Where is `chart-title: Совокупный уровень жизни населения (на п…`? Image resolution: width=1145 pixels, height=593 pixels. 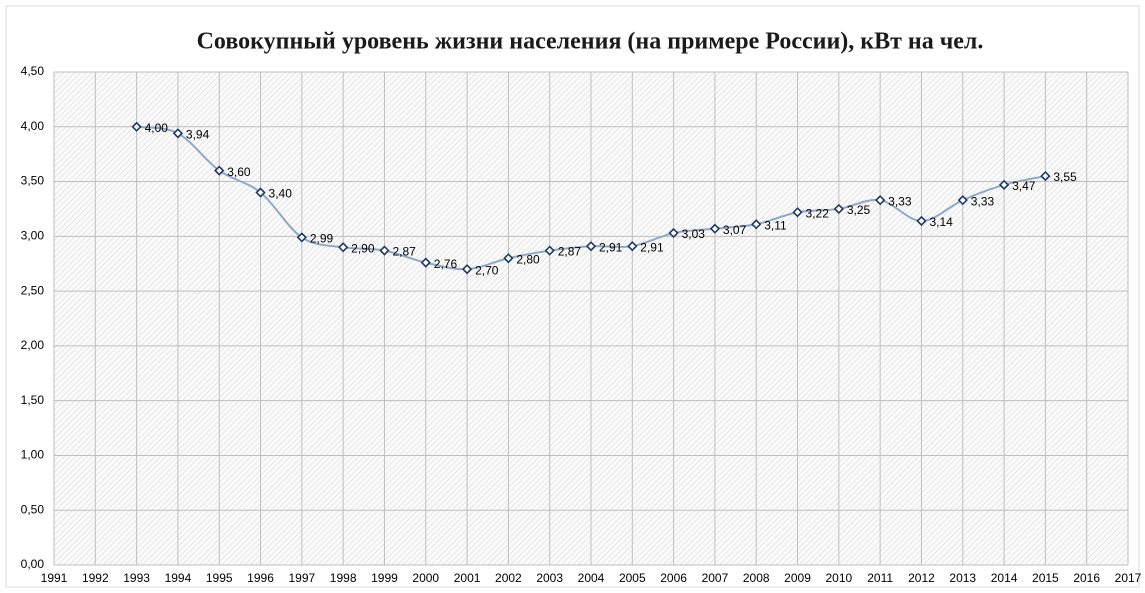 chart-title: Совокупный уровень жизни населения (на п… is located at coordinates (590, 42).